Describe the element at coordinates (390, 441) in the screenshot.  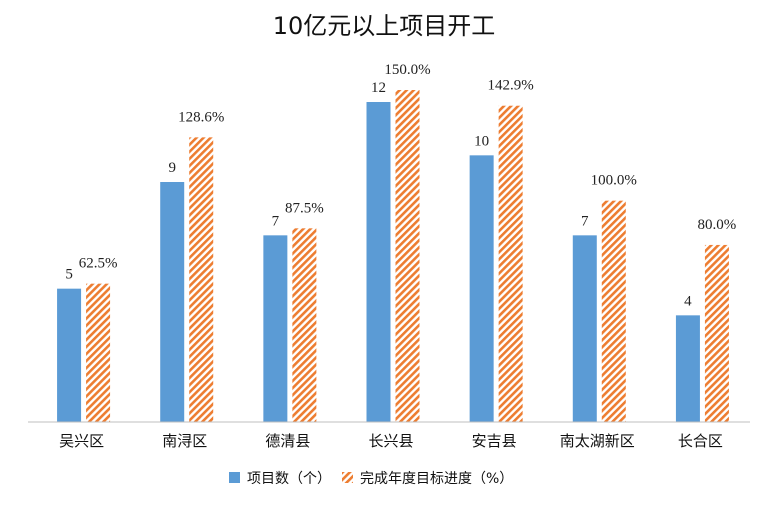
I see `category-label: 长兴县` at that location.